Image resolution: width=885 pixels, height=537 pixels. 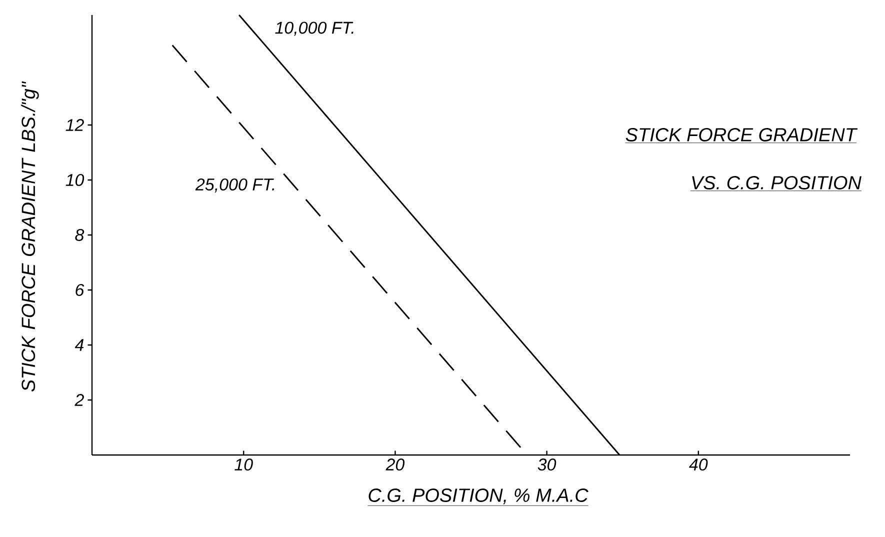 What do you see at coordinates (79, 345) in the screenshot?
I see `y-tick-label: 4` at bounding box center [79, 345].